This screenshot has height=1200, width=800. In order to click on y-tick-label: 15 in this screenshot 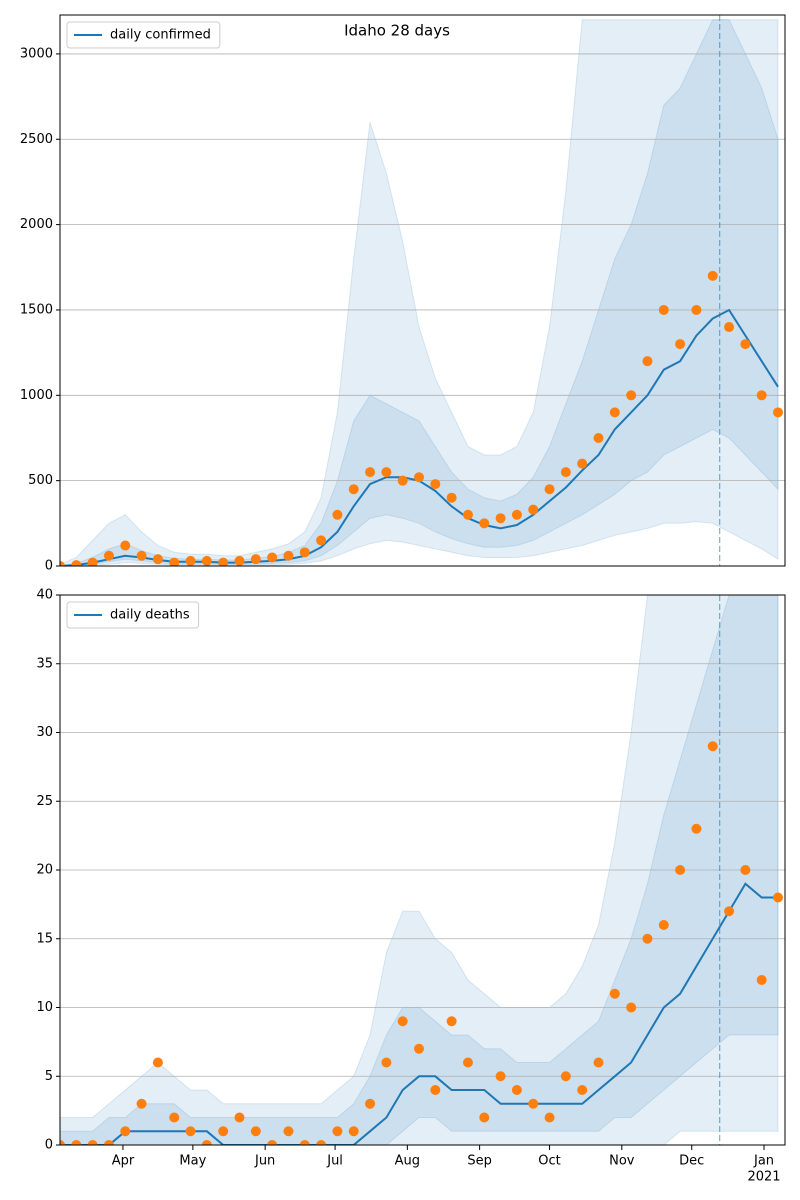, I will do `click(44, 938)`.